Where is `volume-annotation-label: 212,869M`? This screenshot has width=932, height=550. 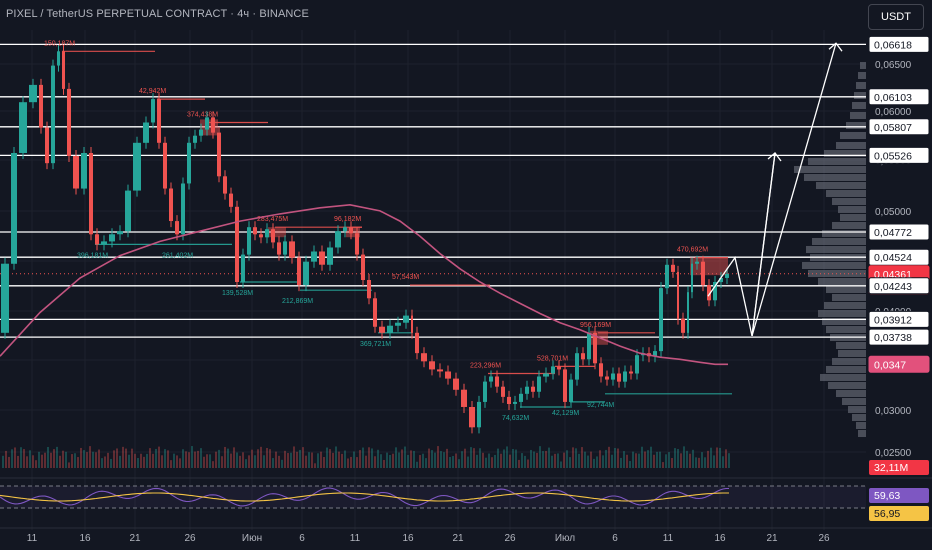 volume-annotation-label: 212,869M is located at coordinates (297, 301).